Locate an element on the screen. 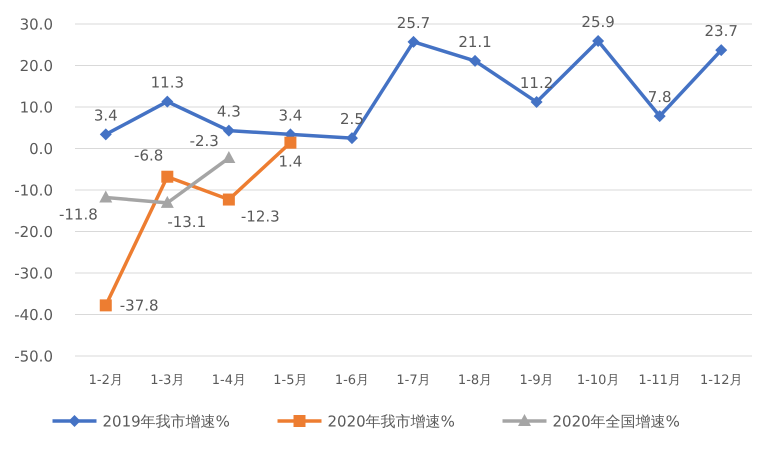 This screenshot has height=452, width=780. y-tick-label: -40.0 is located at coordinates (33, 315).